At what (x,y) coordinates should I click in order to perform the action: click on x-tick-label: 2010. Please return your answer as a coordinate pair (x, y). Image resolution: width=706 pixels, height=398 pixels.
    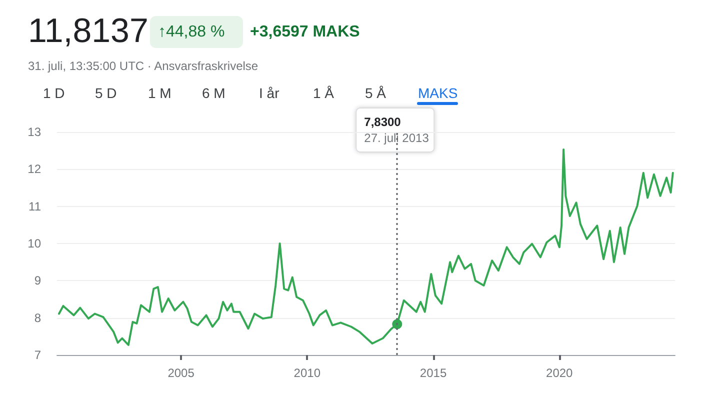
    Looking at the image, I should click on (307, 373).